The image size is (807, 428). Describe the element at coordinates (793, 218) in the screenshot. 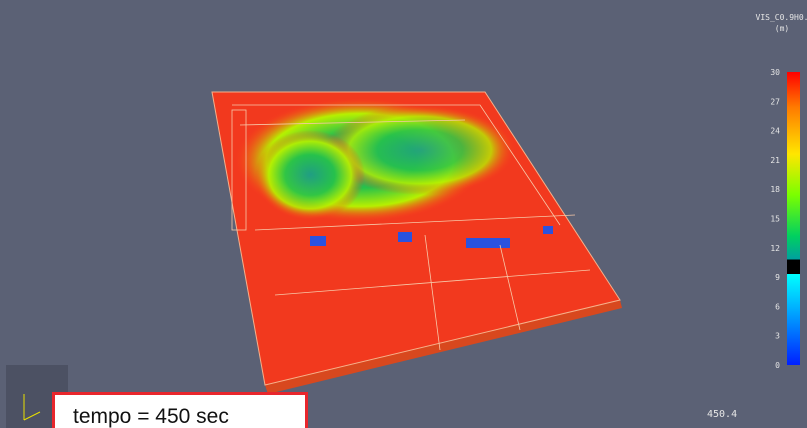

I see `colorbar` at that location.